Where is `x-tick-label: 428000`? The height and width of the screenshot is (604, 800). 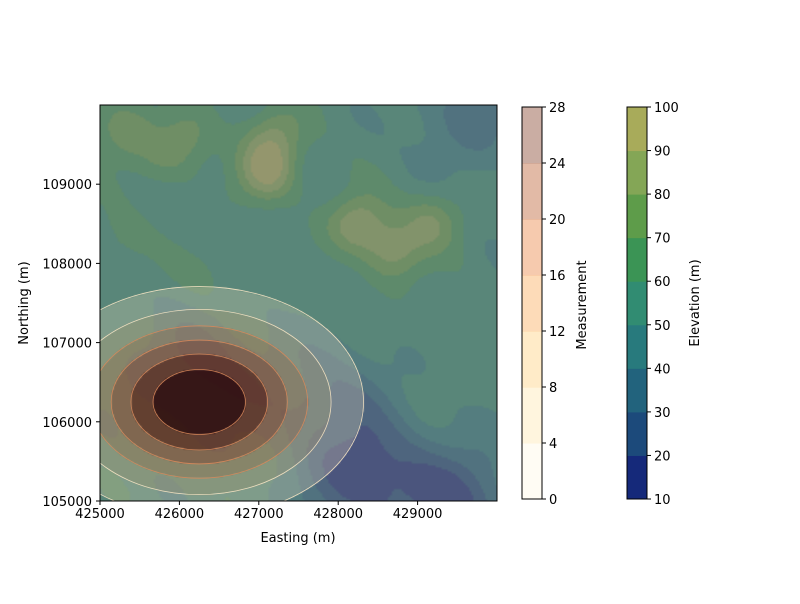 x-tick-label: 428000 is located at coordinates (338, 514).